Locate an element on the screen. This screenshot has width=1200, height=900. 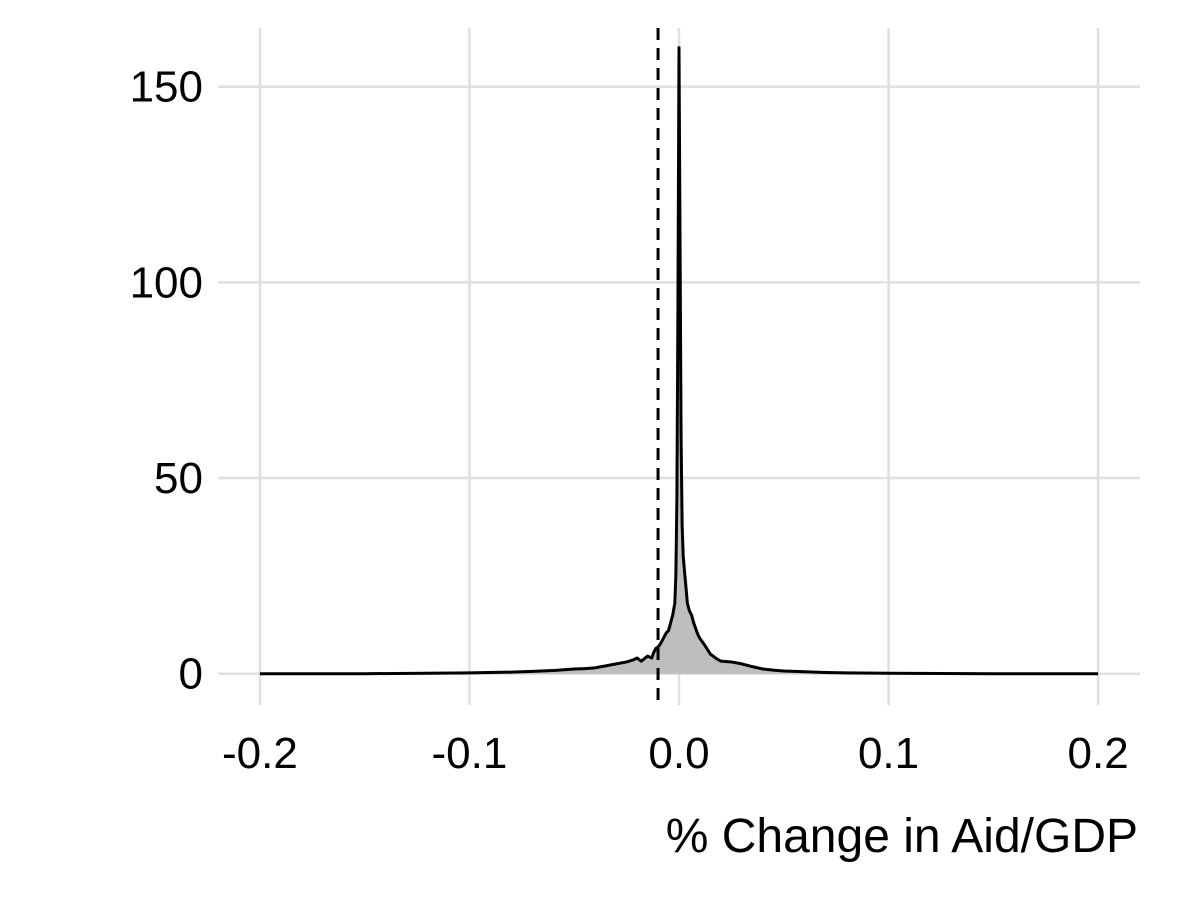
x-tick-label: 0.1 is located at coordinates (888, 753).